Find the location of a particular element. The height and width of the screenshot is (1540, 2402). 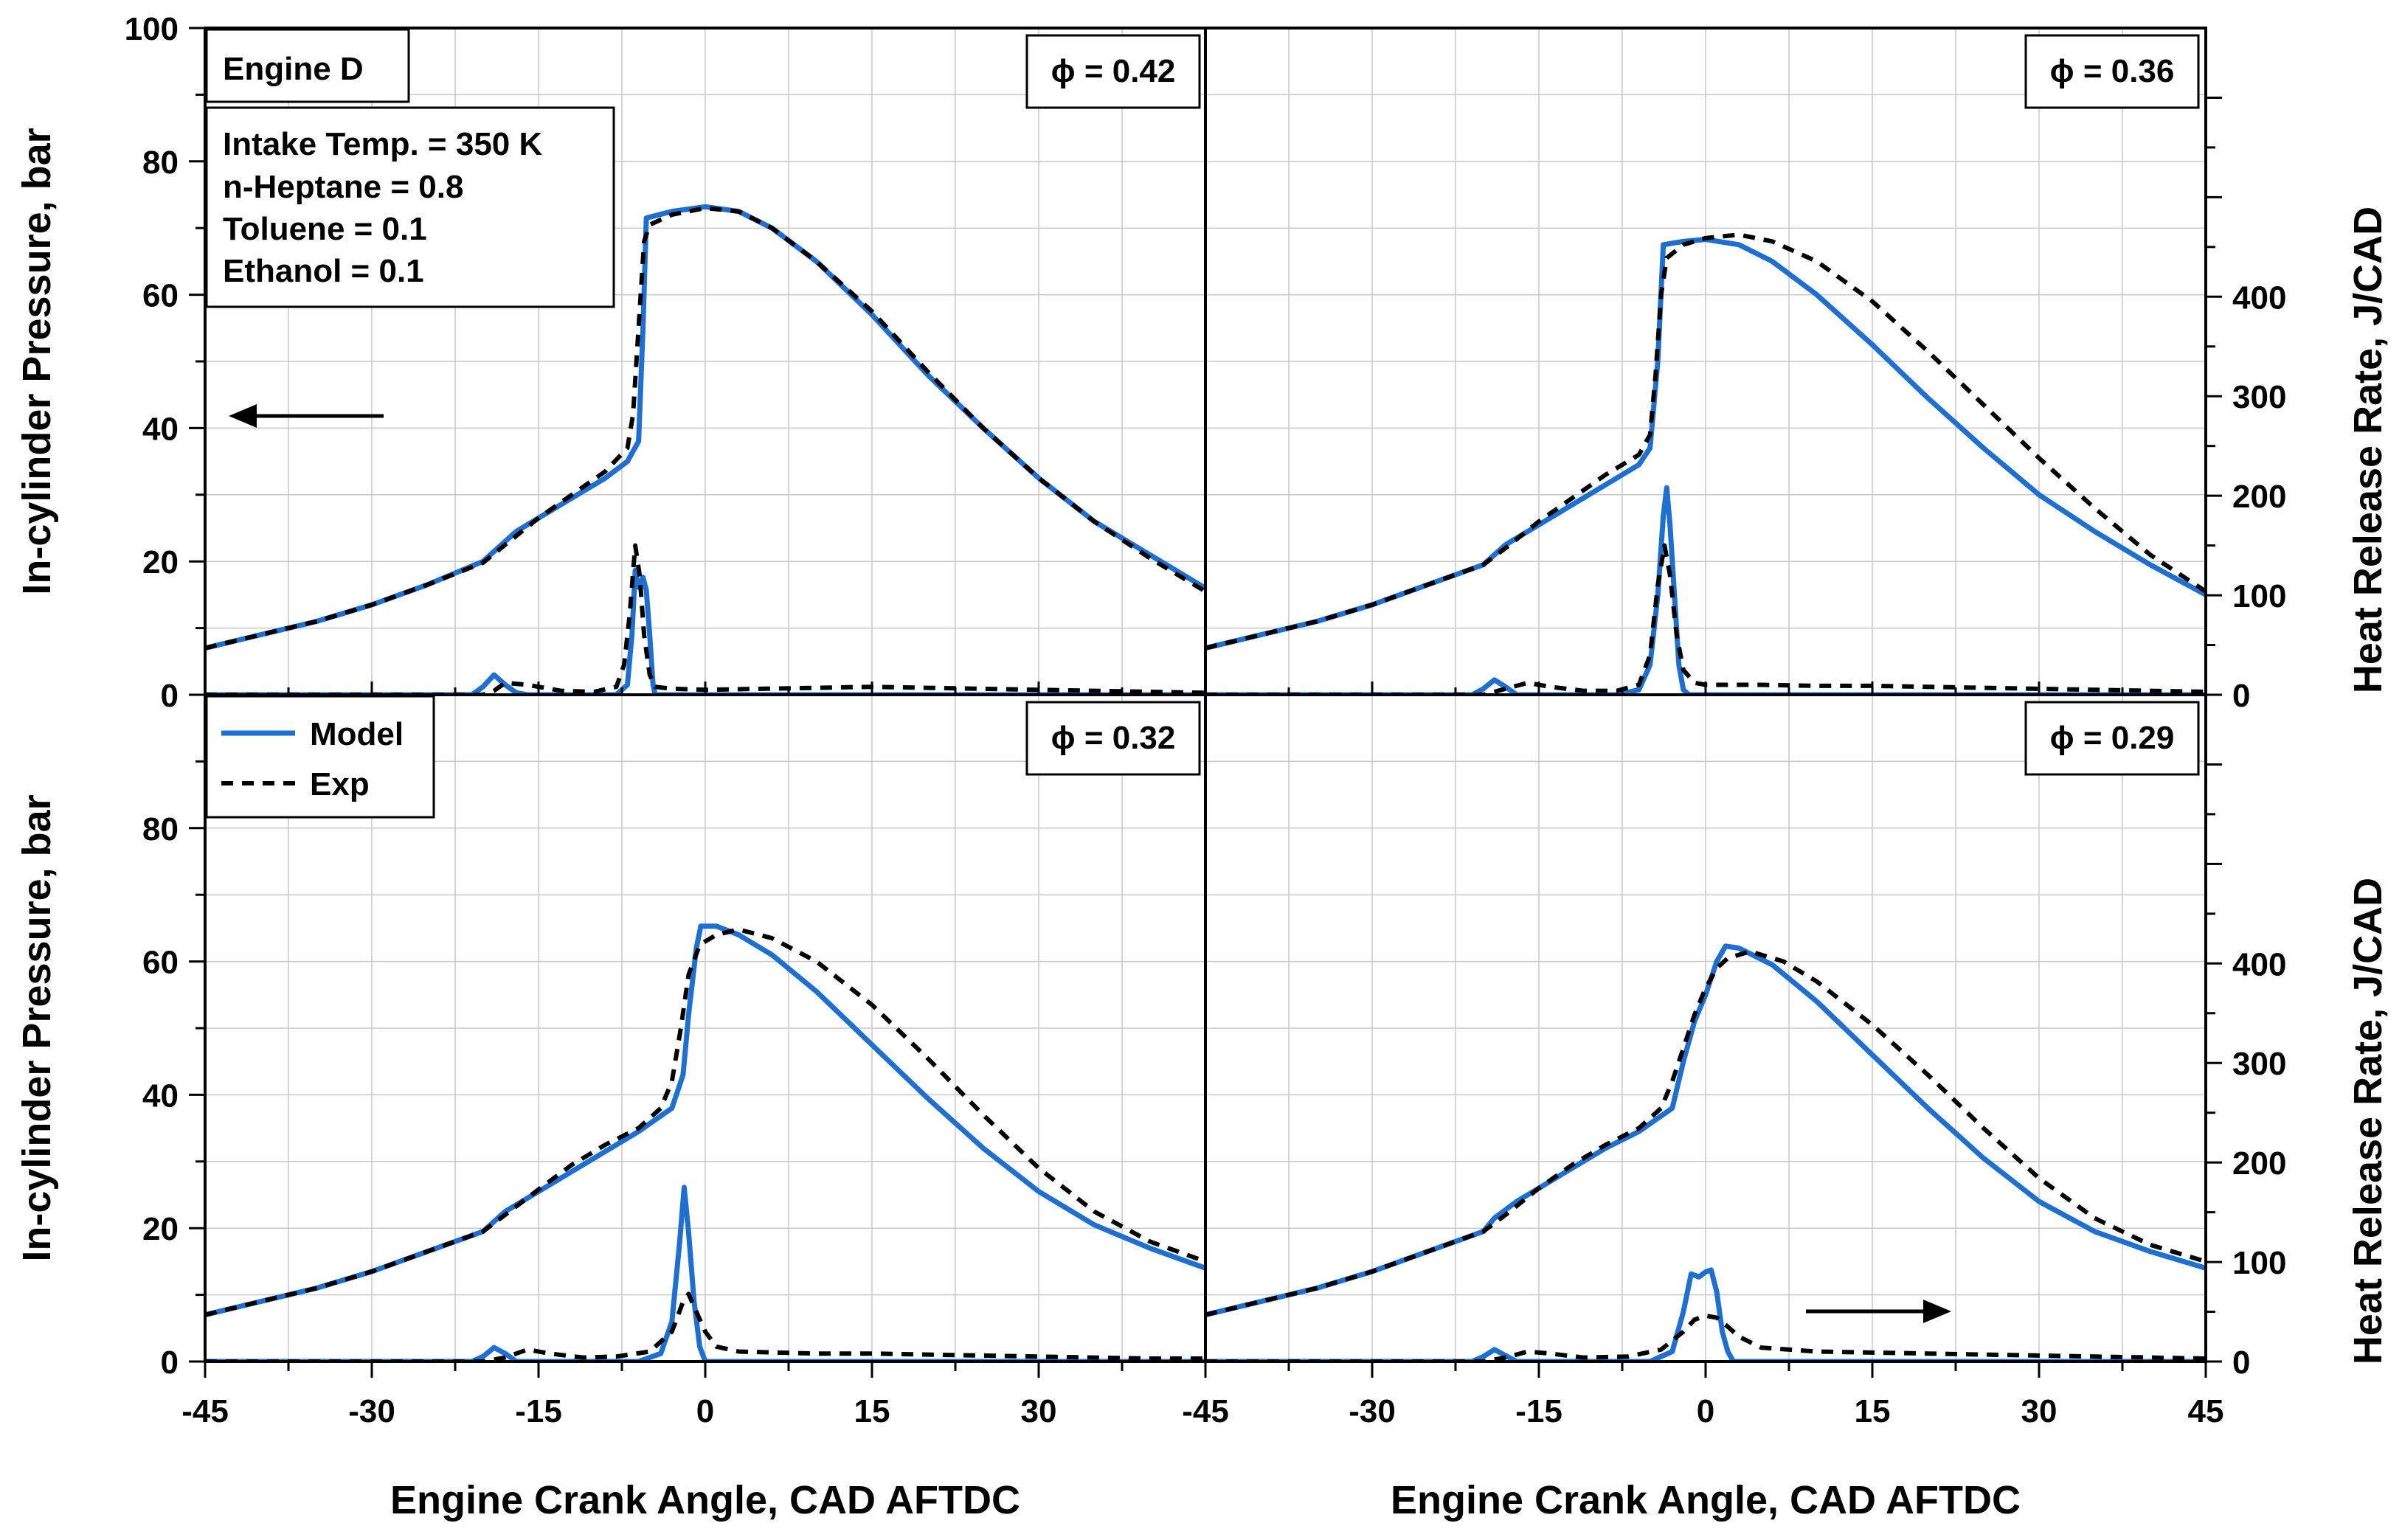

phi-label-bottom-right: ϕ = 0.29 is located at coordinates (2112, 738).